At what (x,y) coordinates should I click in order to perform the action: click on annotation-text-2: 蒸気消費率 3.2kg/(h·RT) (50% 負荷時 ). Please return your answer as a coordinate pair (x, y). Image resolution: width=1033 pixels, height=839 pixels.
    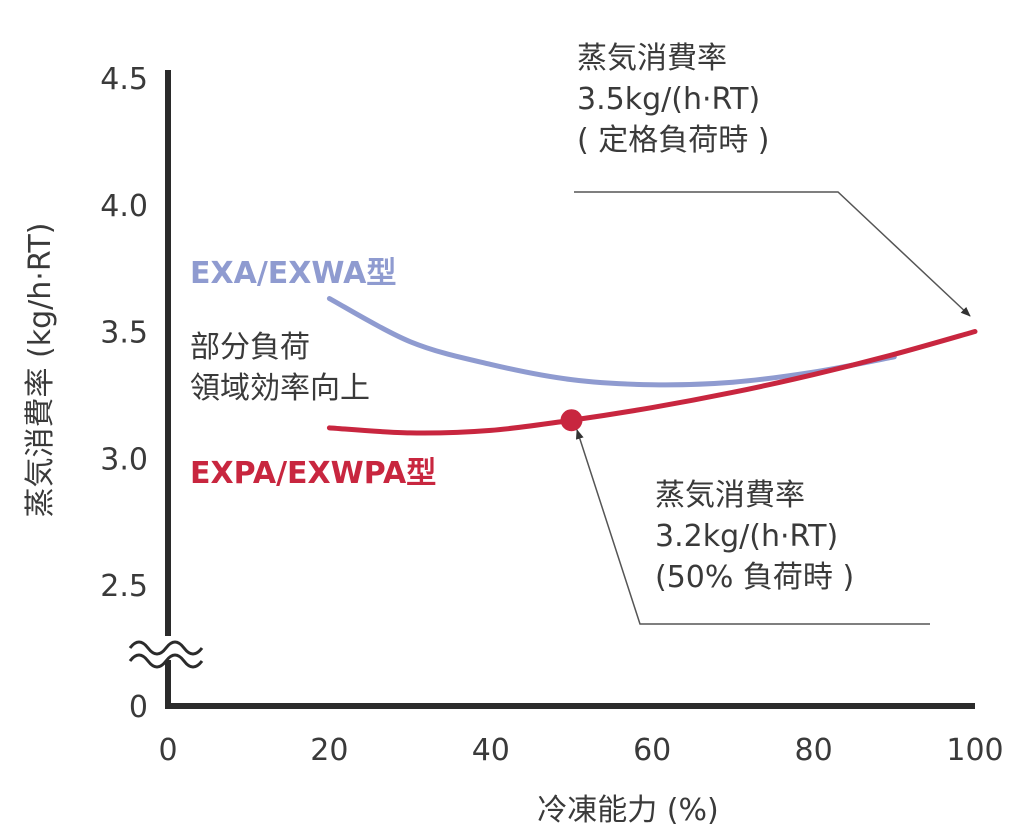
    Looking at the image, I should click on (754, 536).